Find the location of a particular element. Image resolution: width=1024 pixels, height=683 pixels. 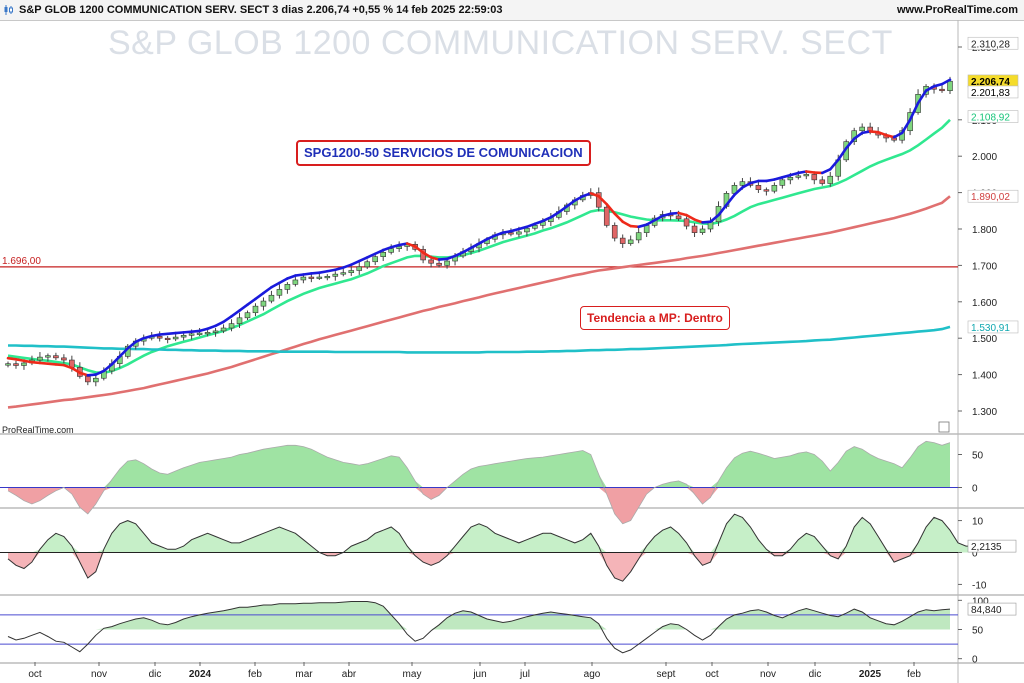

x-tick-label-13: nov is located at coordinates (768, 674).